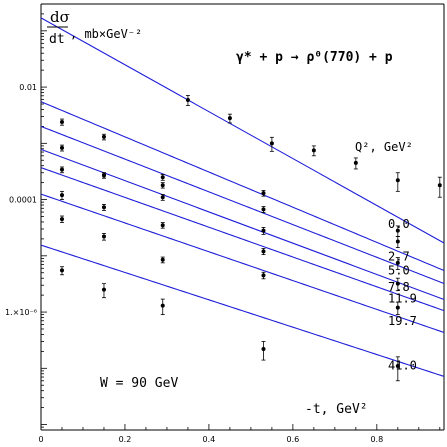 This screenshot has width=447, height=447. Describe the element at coordinates (28, 87) in the screenshot. I see `y-tick-label: 0.01` at that location.